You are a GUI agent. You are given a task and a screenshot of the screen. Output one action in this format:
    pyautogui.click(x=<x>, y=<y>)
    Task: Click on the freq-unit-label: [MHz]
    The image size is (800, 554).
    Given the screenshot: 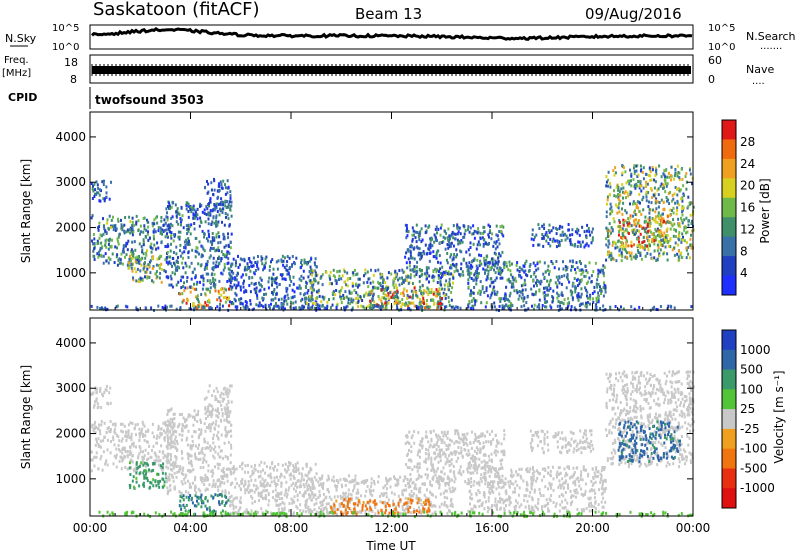 What is the action you would take?
    pyautogui.click(x=16, y=73)
    